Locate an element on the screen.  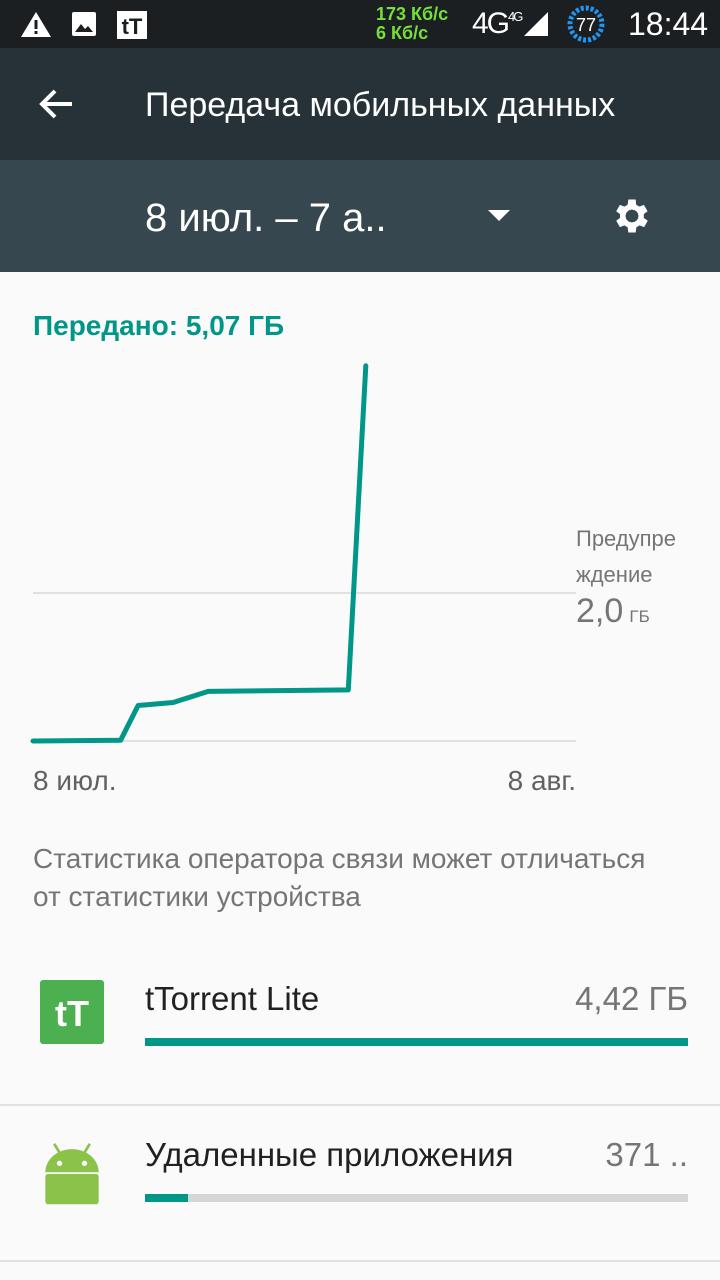
battery-icon: 77 is located at coordinates (586, 24).